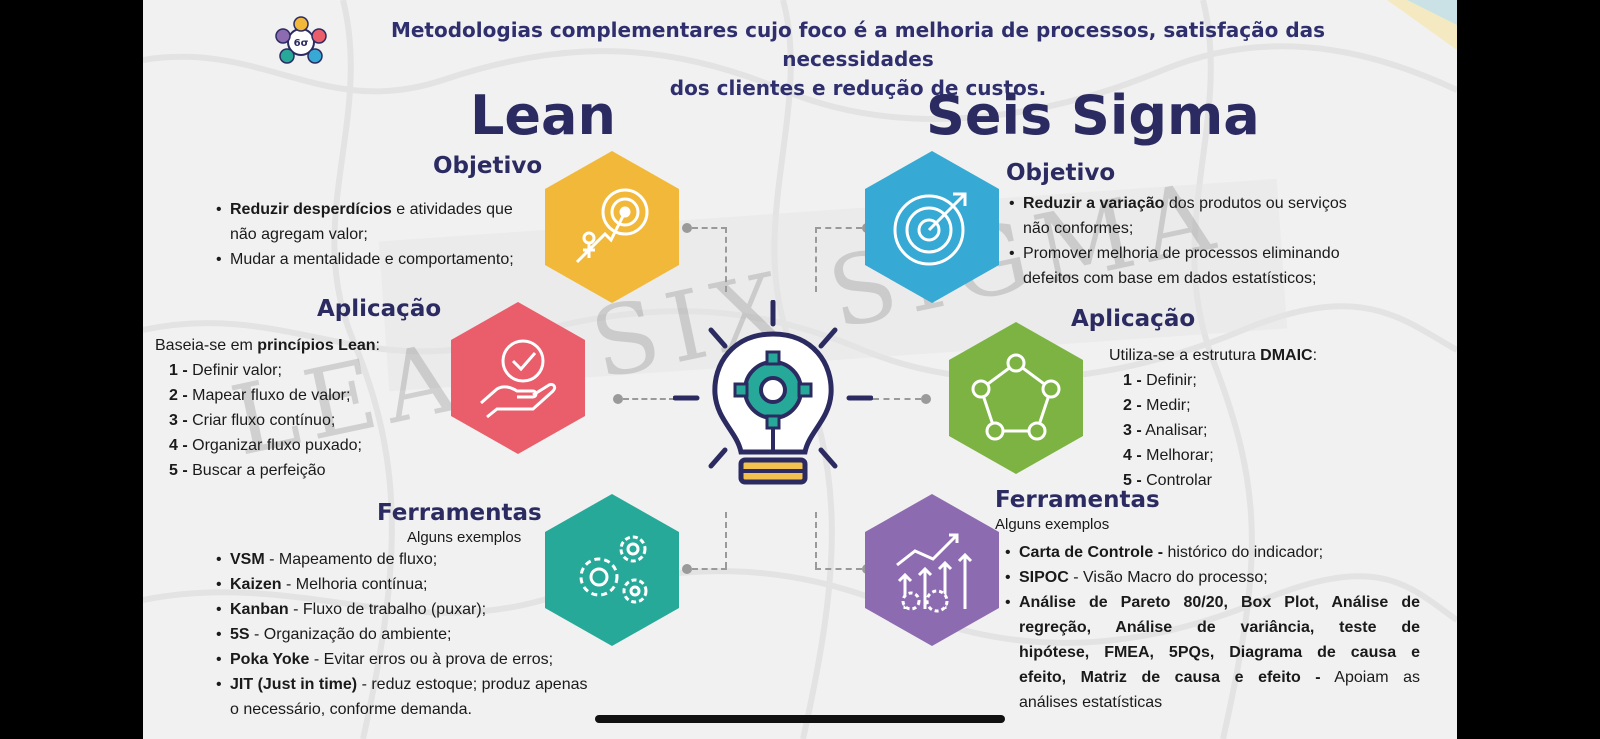 This screenshot has height=739, width=1600. Describe the element at coordinates (1157, 405) in the screenshot. I see `list-item: 2 - Medir;` at that location.